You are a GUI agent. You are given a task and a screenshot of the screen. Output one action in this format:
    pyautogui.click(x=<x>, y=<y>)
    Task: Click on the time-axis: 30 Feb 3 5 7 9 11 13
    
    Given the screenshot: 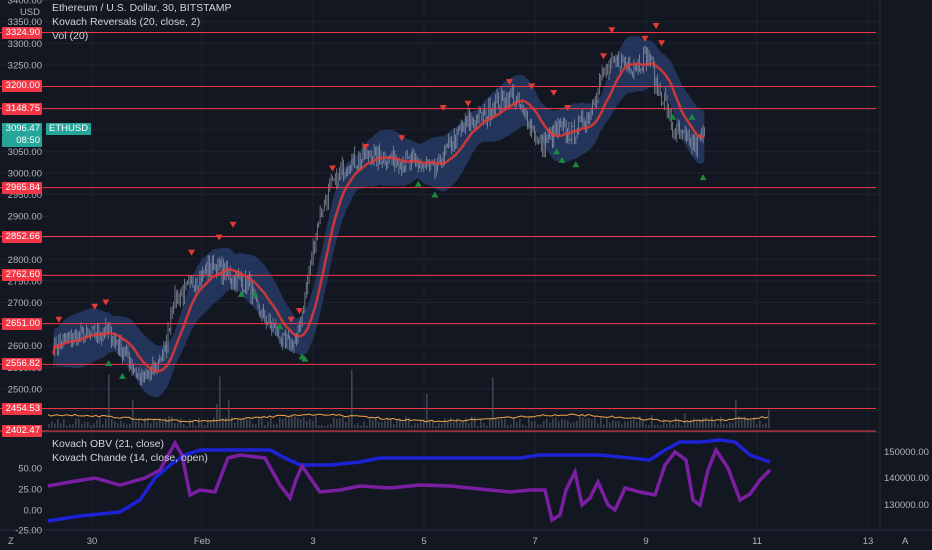 What is the action you would take?
    pyautogui.click(x=480, y=541)
    